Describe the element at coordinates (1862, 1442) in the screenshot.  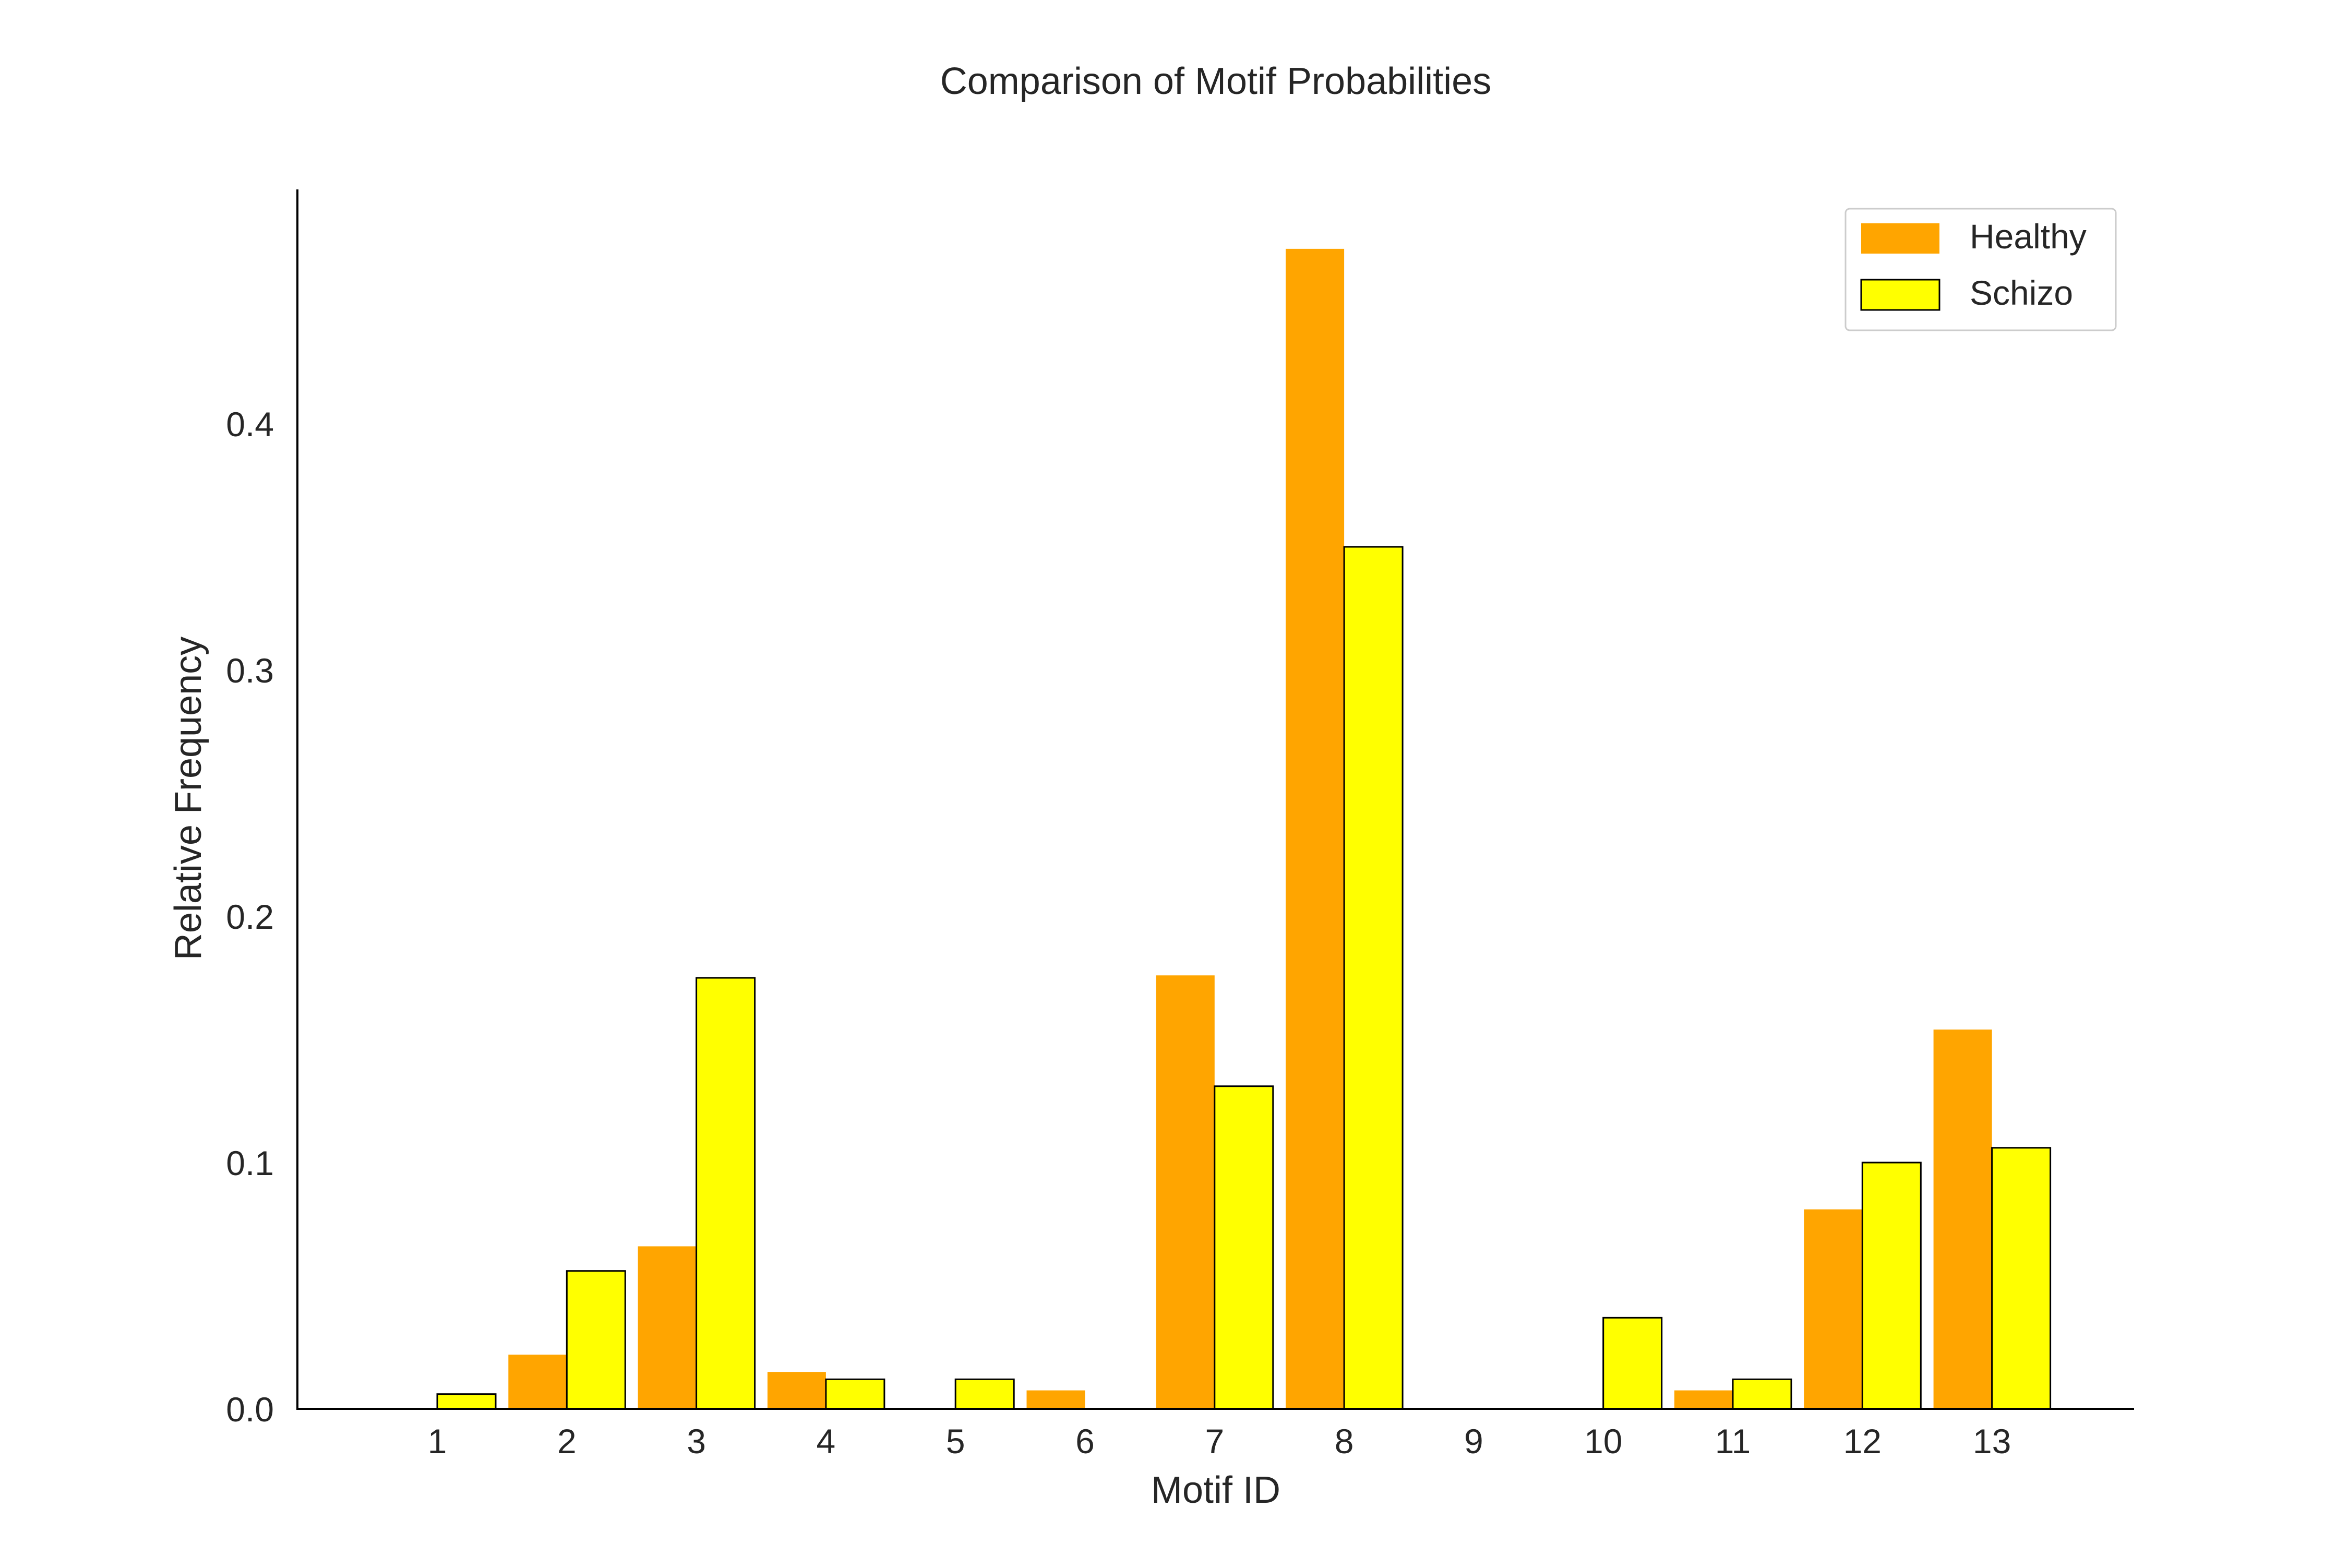
I see `x-tick-label: 12` at that location.